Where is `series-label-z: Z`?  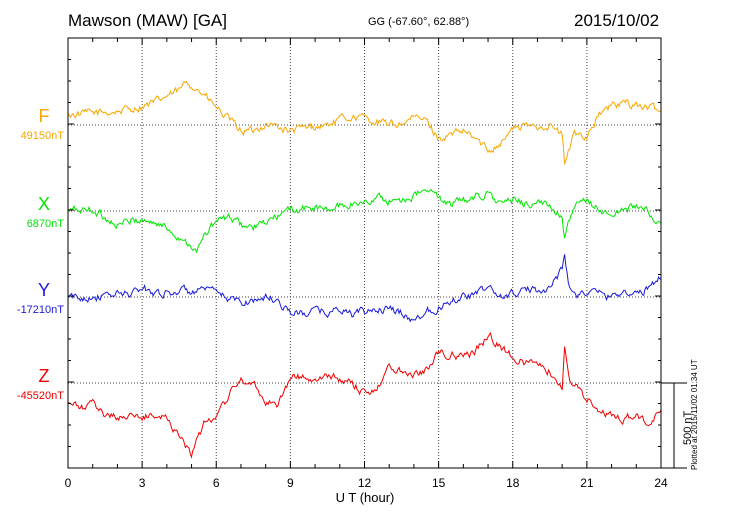
series-label-z: Z is located at coordinates (44, 376).